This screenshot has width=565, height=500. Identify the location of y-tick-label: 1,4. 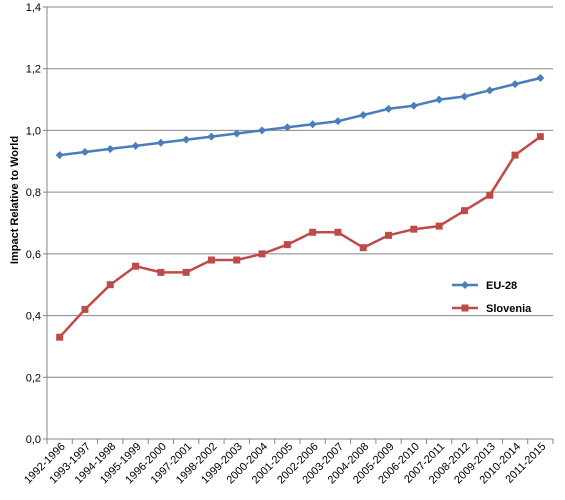
(33, 8).